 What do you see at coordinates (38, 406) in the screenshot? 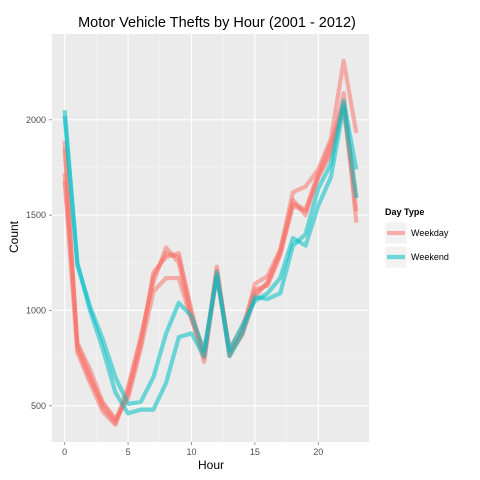
I see `y-tick-label: 500` at bounding box center [38, 406].